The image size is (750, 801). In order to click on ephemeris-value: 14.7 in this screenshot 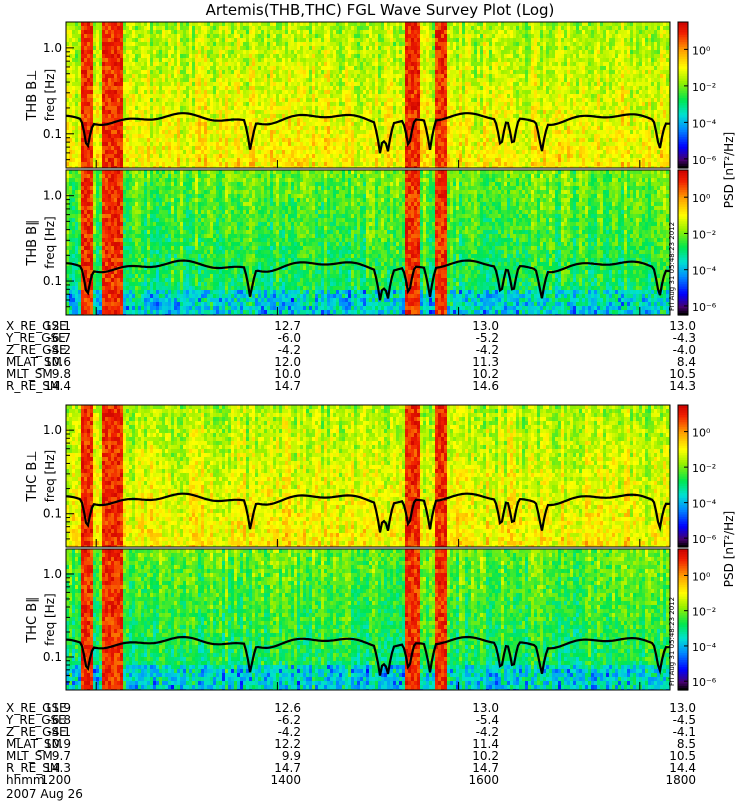, I will do `click(276, 386)`.